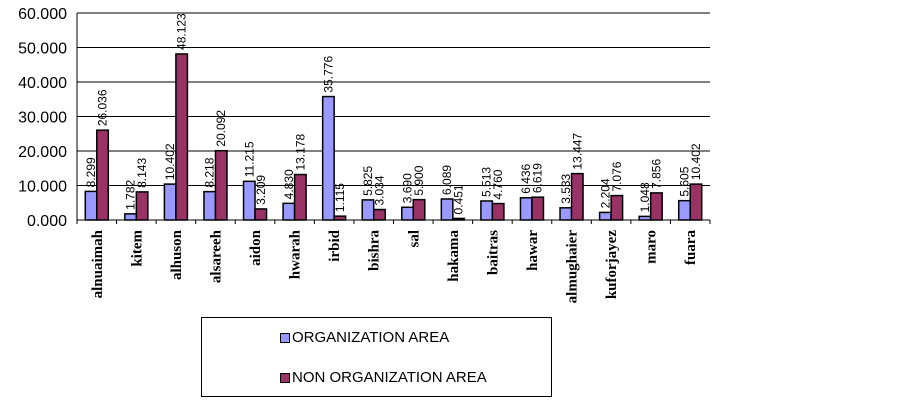 The height and width of the screenshot is (401, 902). I want to click on legend-item-non-organization: NON ORGANIZATION AREA, so click(383, 377).